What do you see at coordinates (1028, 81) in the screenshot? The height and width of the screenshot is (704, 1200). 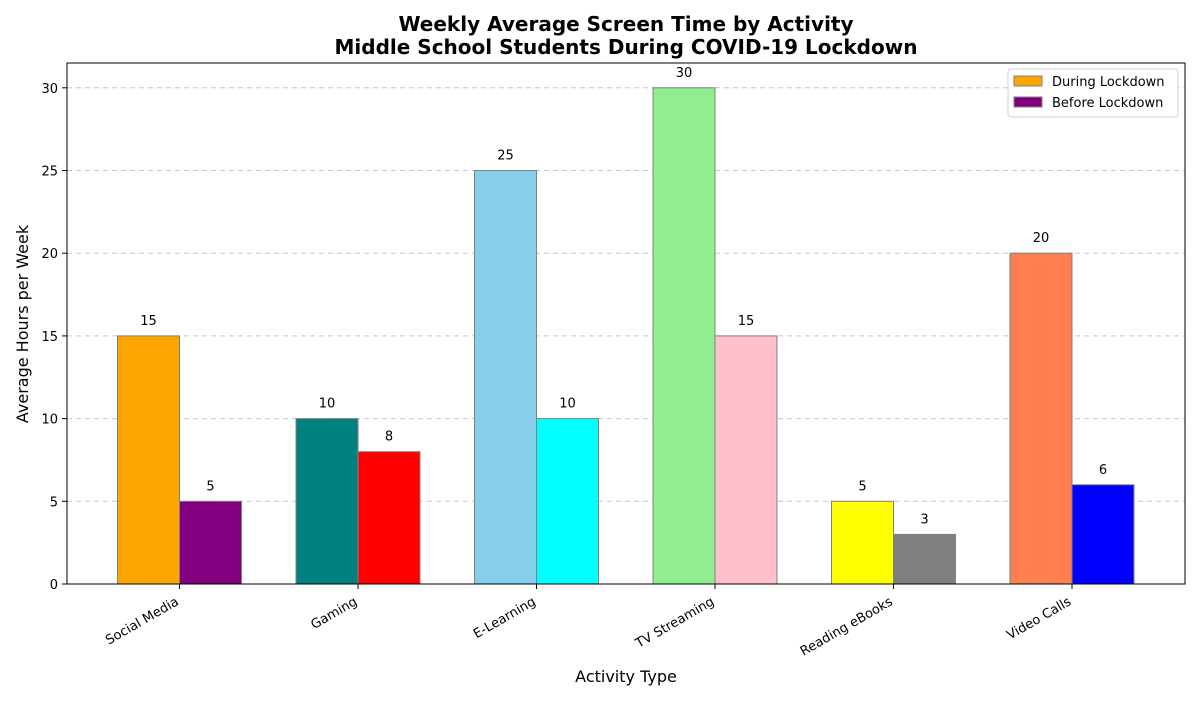 I see `legend-swatch-during` at bounding box center [1028, 81].